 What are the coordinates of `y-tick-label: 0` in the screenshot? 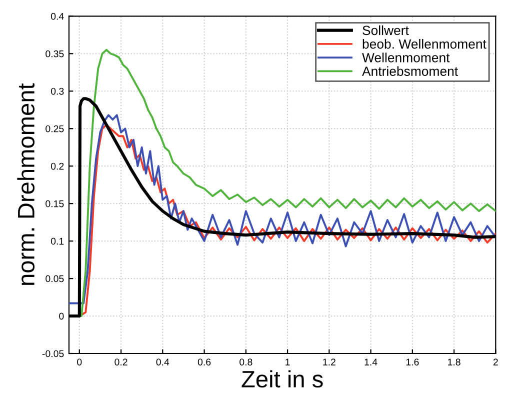 It's located at (61, 316).